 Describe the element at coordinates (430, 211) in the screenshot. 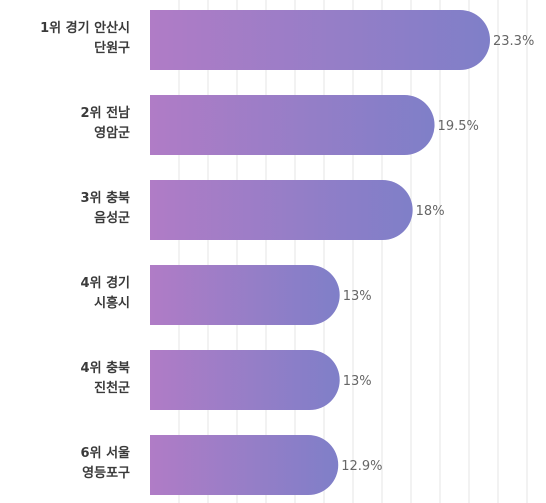

I see `value-label: 18%` at that location.